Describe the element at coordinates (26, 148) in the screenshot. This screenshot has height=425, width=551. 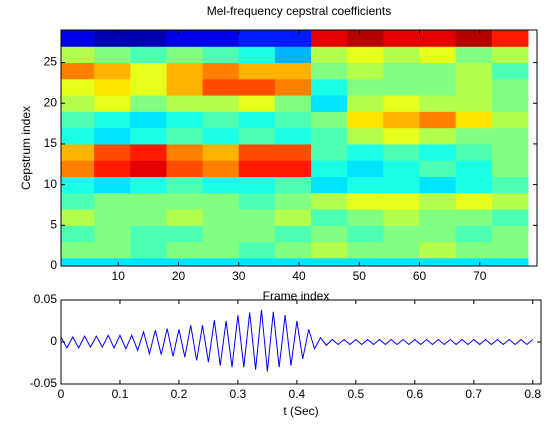
I see `y-axis-label: Cepstrum index` at that location.